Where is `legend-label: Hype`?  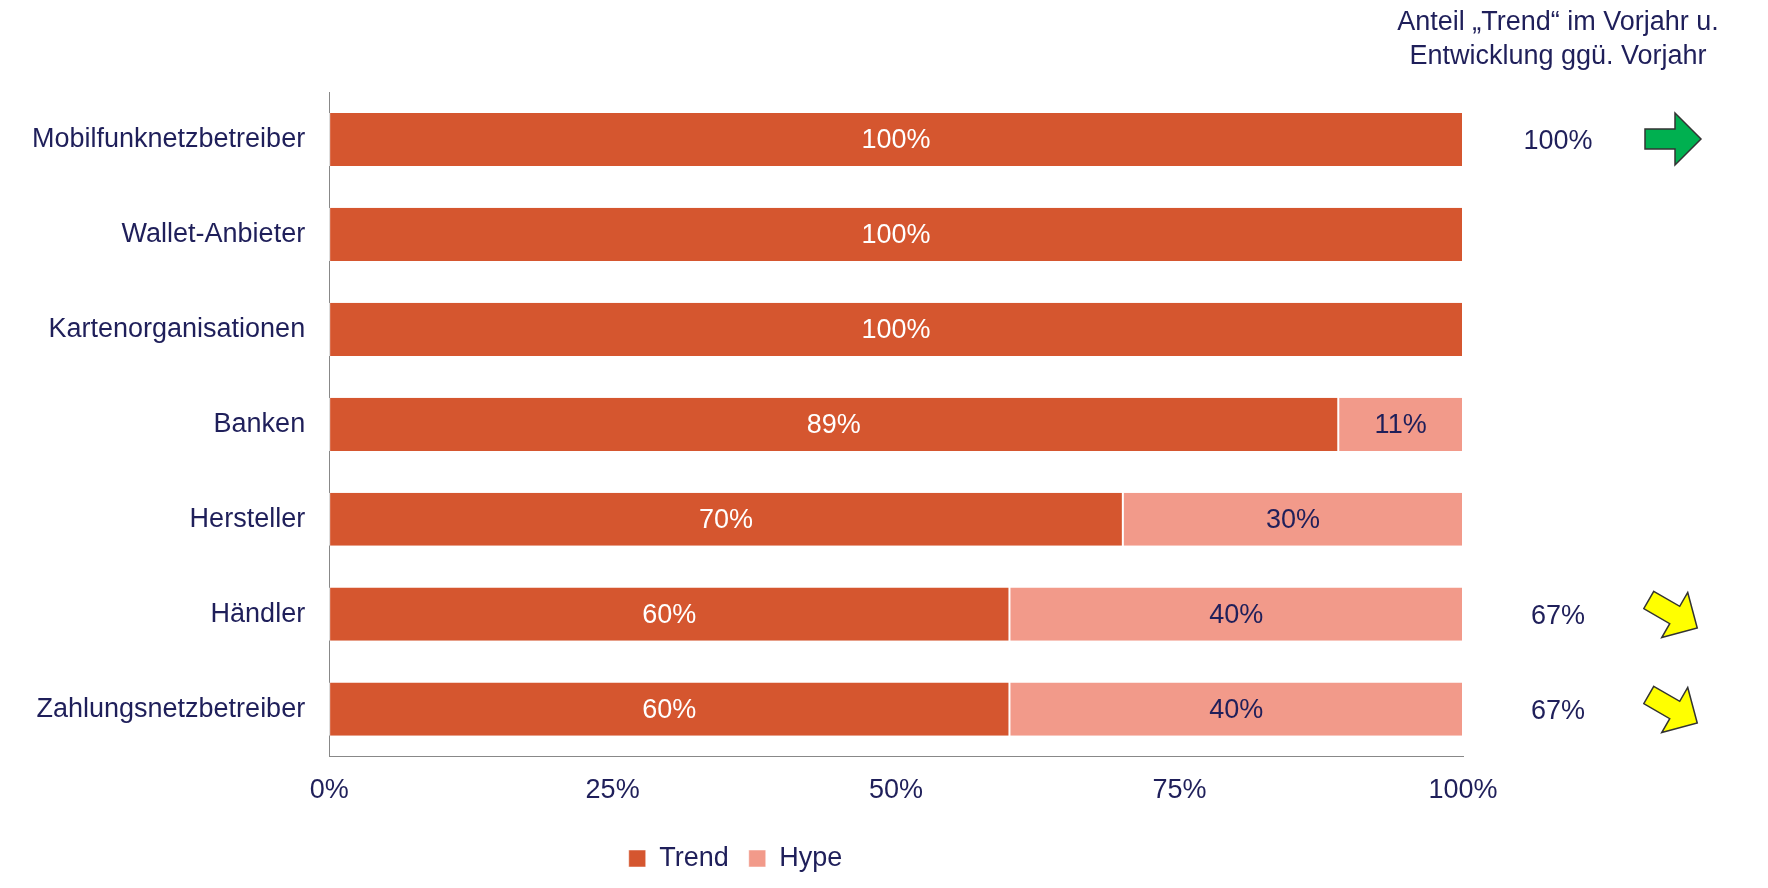
legend-label: Hype is located at coordinates (811, 856).